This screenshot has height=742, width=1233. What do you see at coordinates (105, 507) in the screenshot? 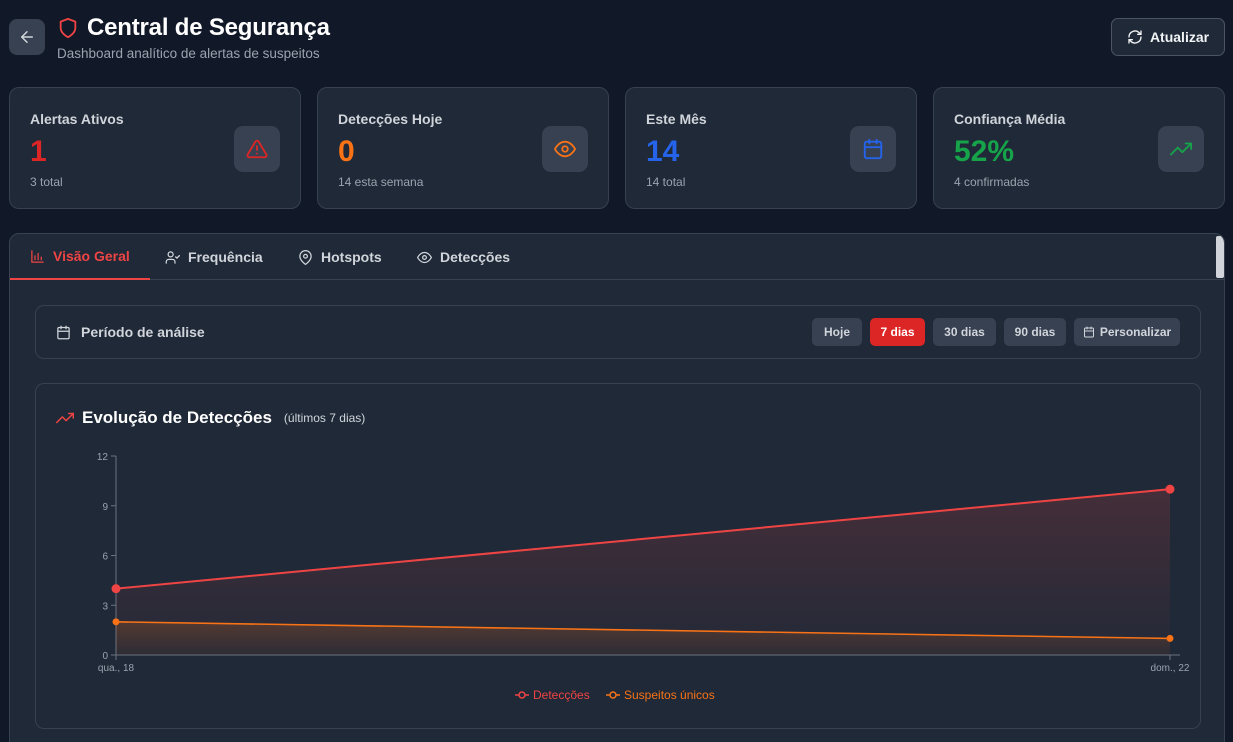
I see `y-tick-label: 9` at bounding box center [105, 507].